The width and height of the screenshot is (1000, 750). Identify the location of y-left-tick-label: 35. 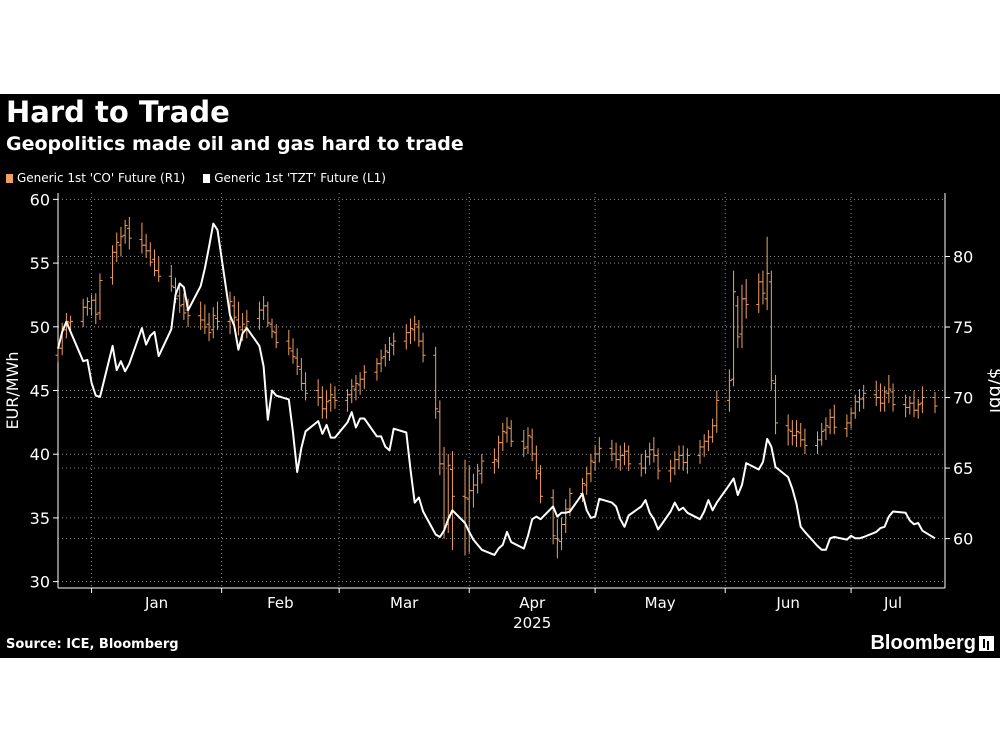
(40, 518).